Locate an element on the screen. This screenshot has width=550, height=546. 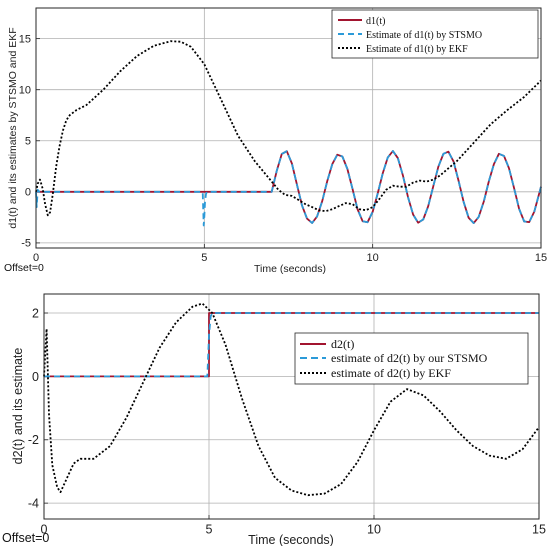
bottom-ytick-label: -4 is located at coordinates (33, 504).